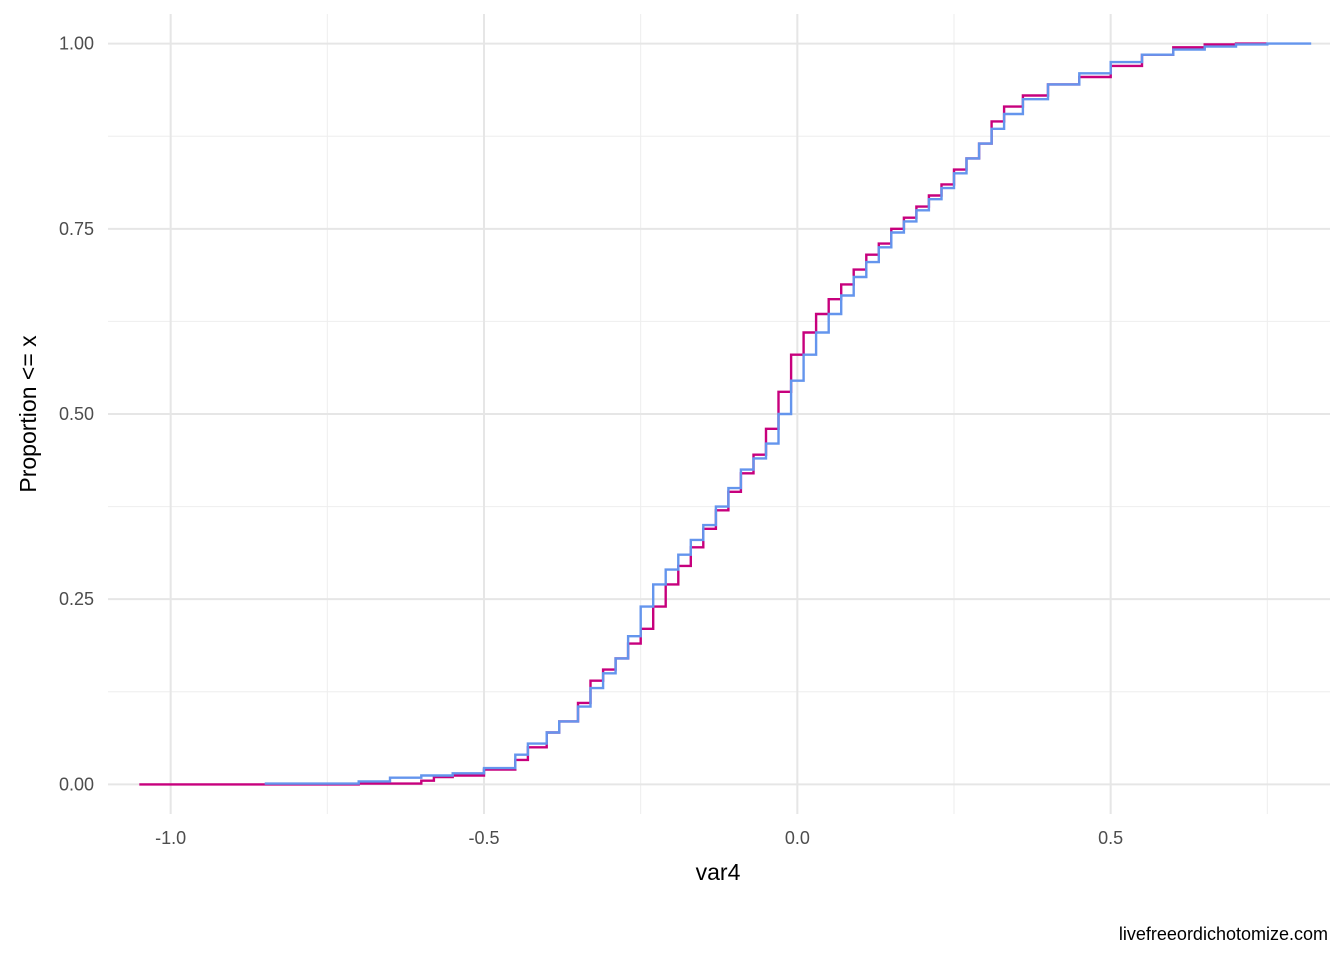 This screenshot has width=1344, height=960. What do you see at coordinates (1110, 838) in the screenshot?
I see `x-tick-label: 0.5` at bounding box center [1110, 838].